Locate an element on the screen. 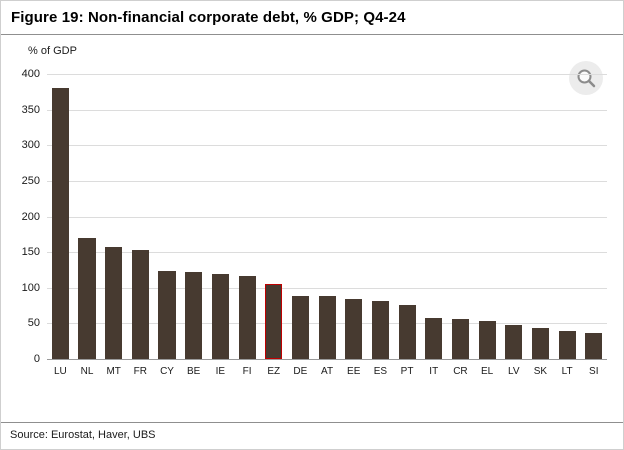 The image size is (624, 450). bar-it is located at coordinates (434, 338).